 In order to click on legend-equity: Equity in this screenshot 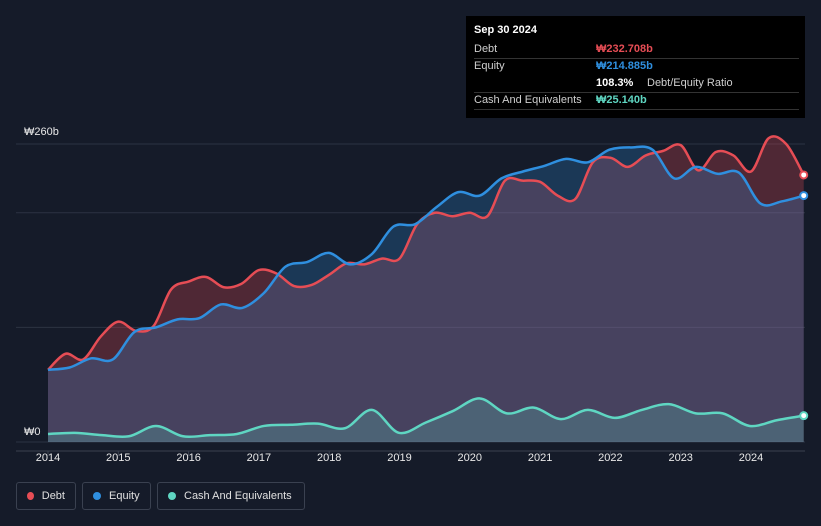, I will do `click(116, 496)`.